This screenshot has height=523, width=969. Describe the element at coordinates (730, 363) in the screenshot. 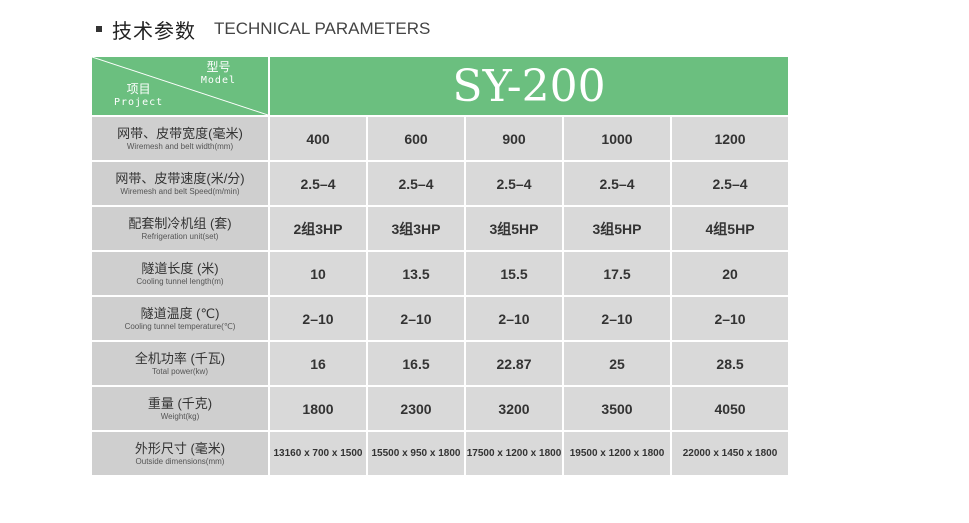

I see `value-cell: 28.5` at that location.